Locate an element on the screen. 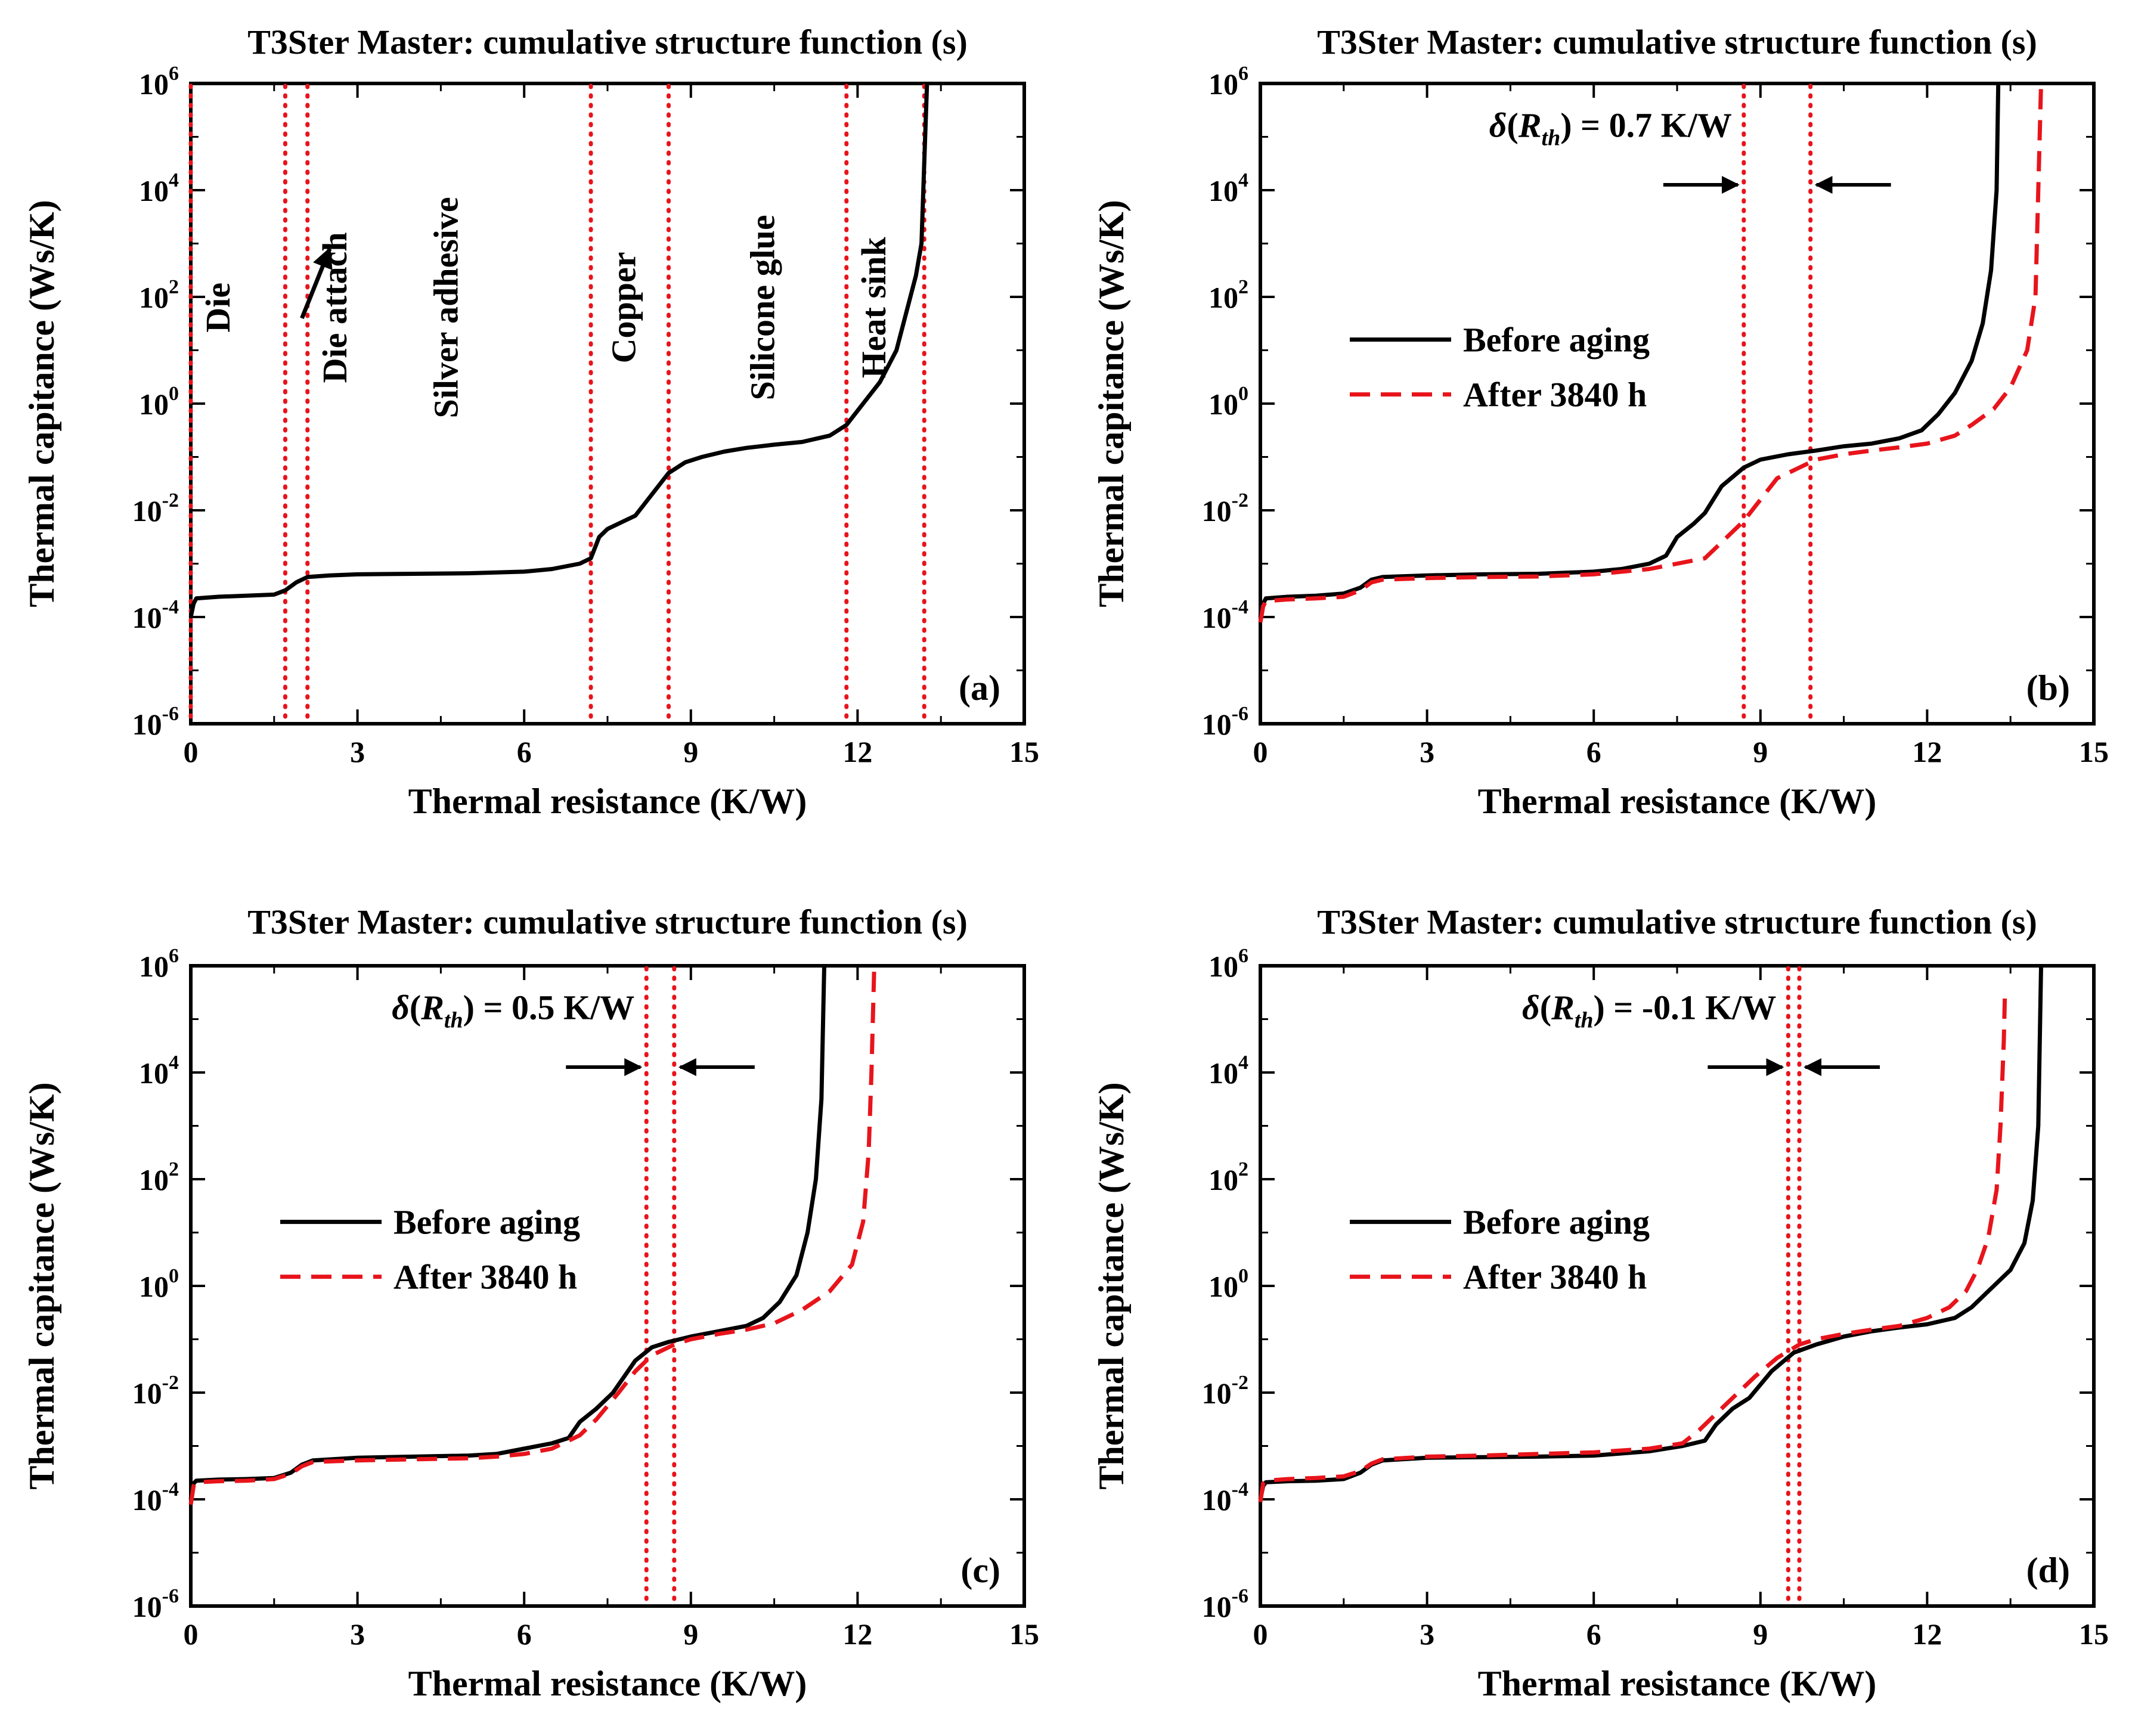 This screenshot has width=2132, height=1736. delta-subscript: th is located at coordinates (1584, 1021).